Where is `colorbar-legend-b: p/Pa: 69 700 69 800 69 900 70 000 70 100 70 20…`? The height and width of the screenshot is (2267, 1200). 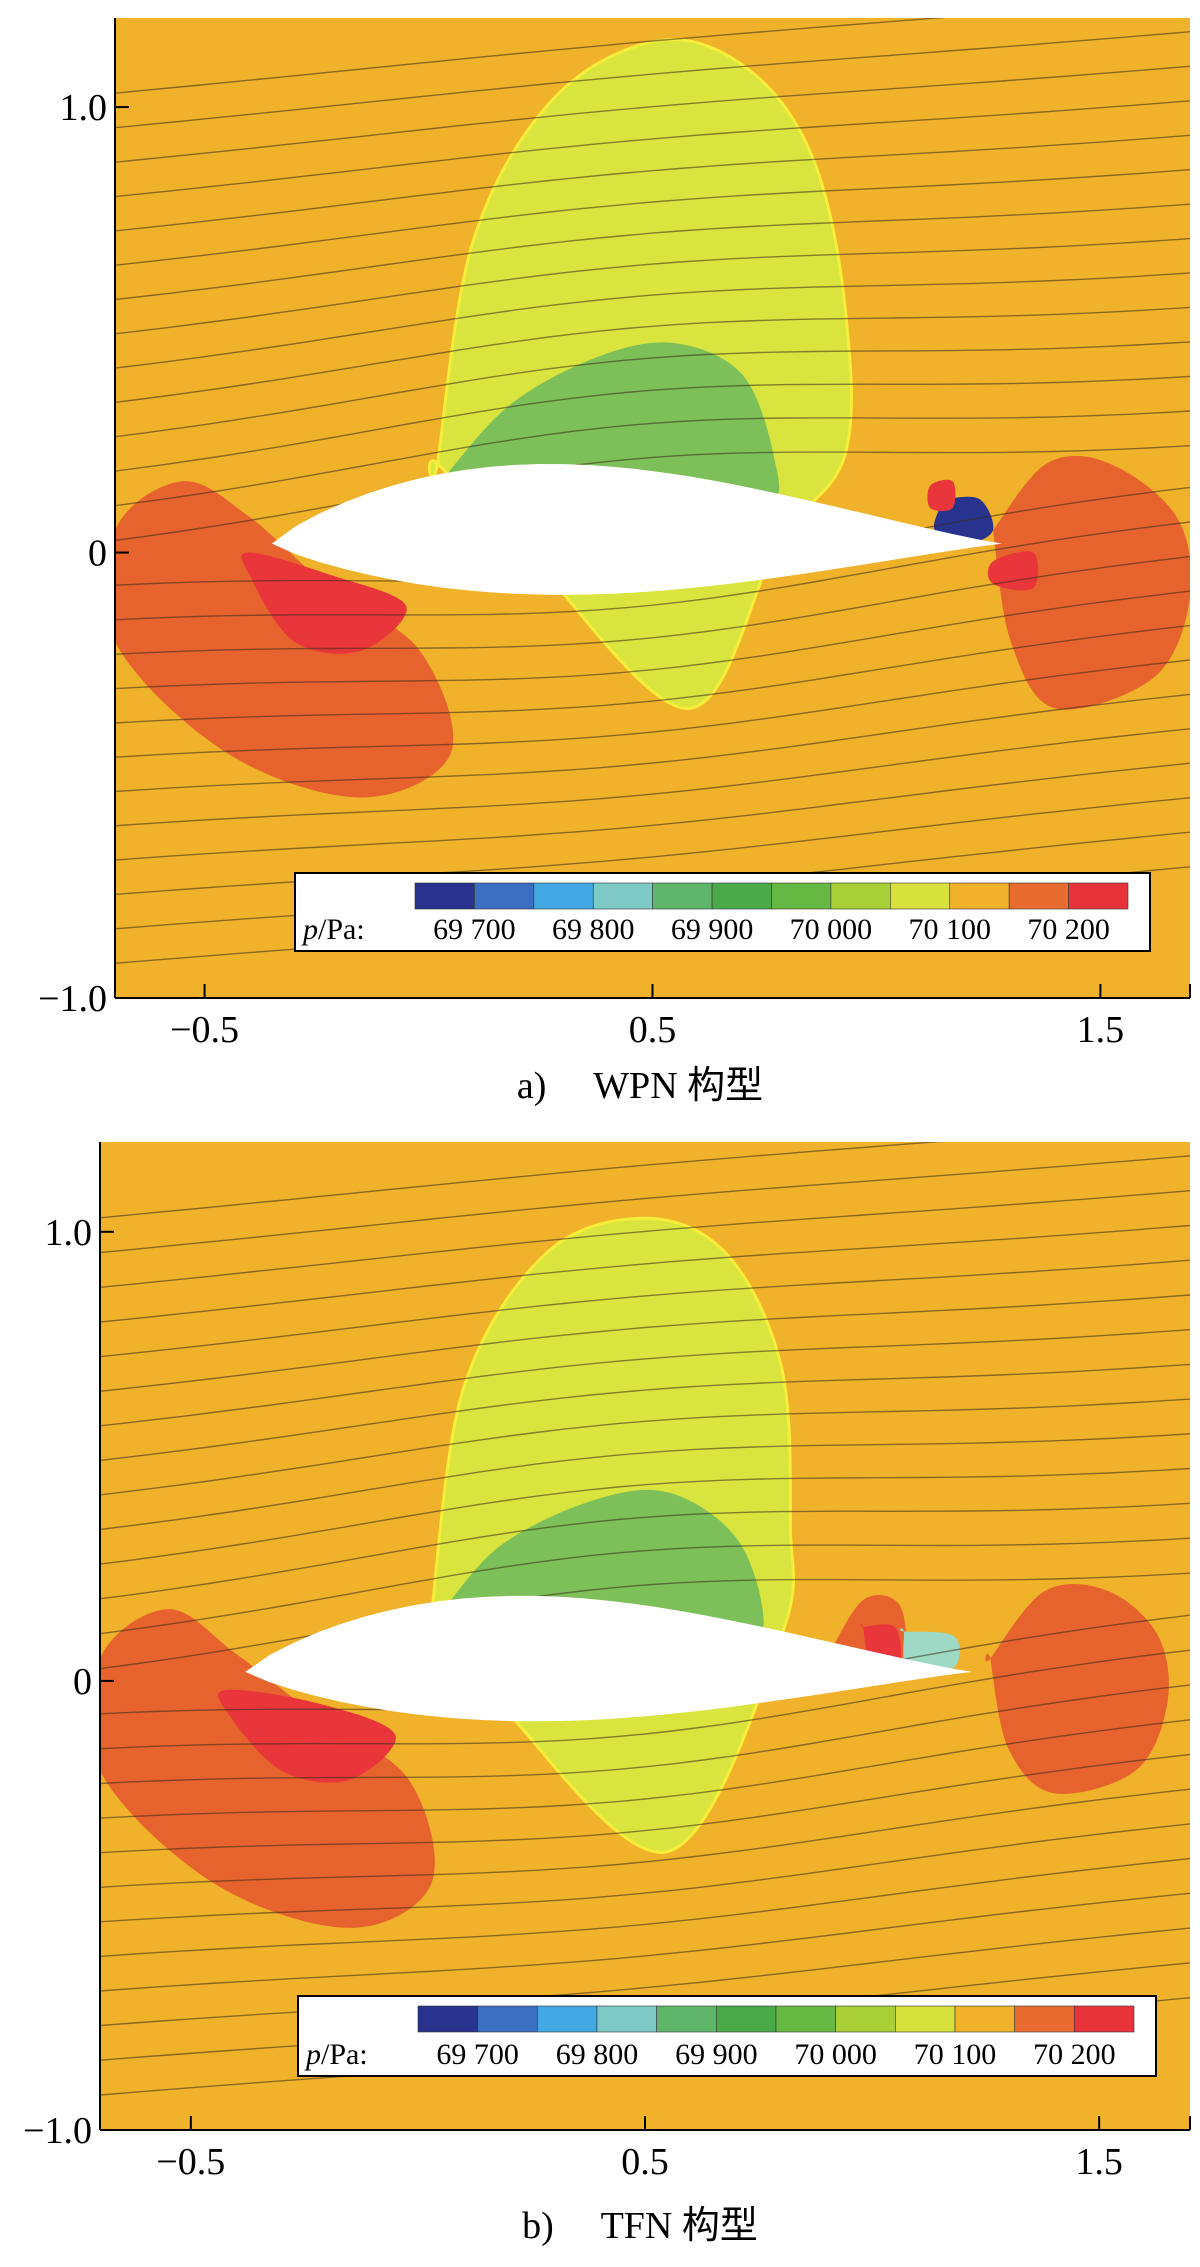
colorbar-legend-b: p/Pa: 69 700 69 800 69 900 70 000 70 100 70 20… is located at coordinates (727, 2036).